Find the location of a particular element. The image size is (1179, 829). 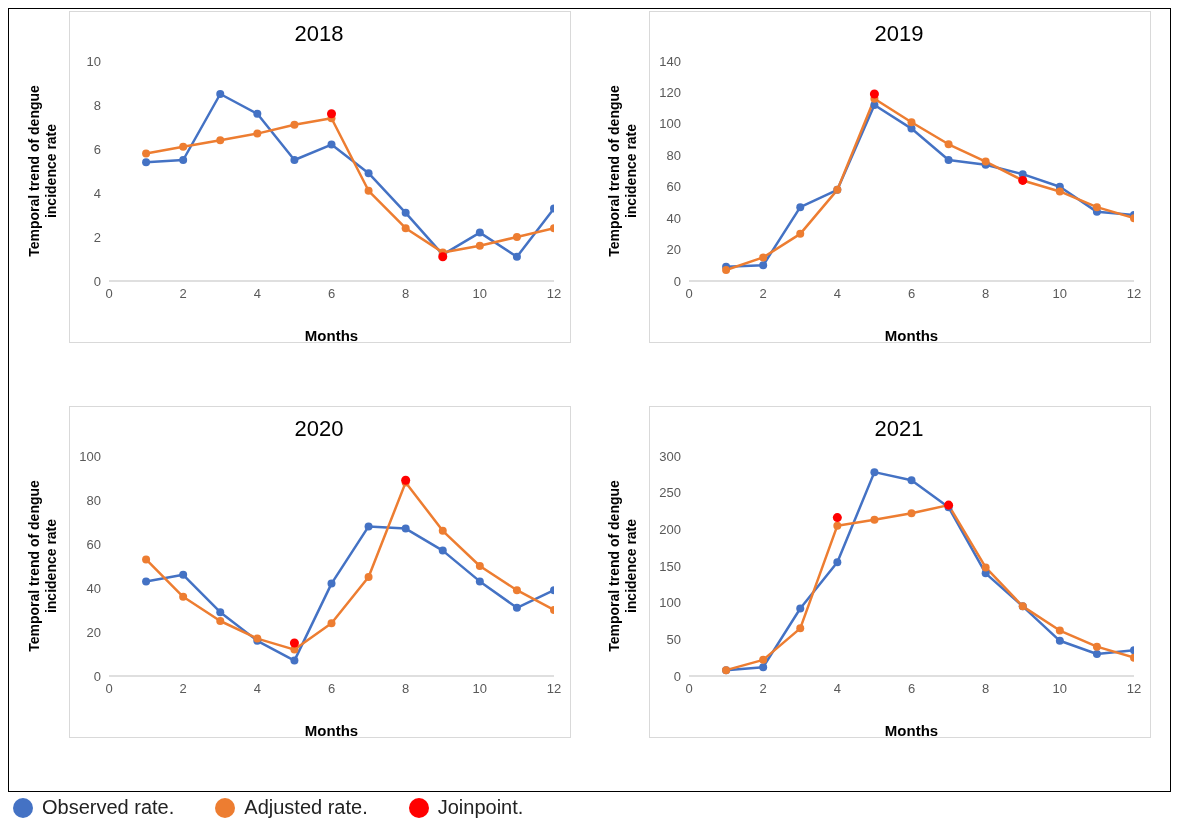

y-tick-label: 150 is located at coordinates (670, 566).